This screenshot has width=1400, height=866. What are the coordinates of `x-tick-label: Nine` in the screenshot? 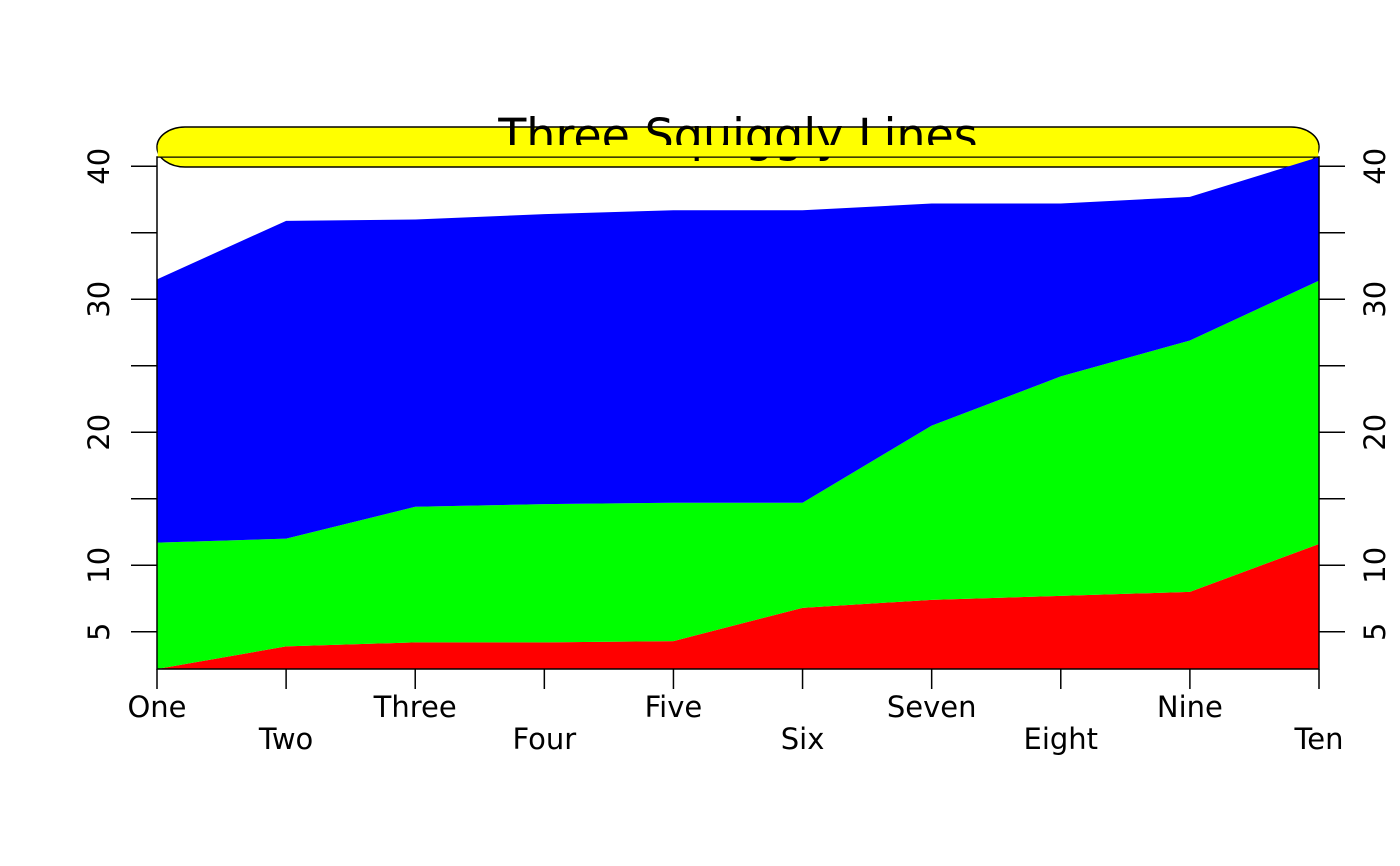 It's located at (1190, 707).